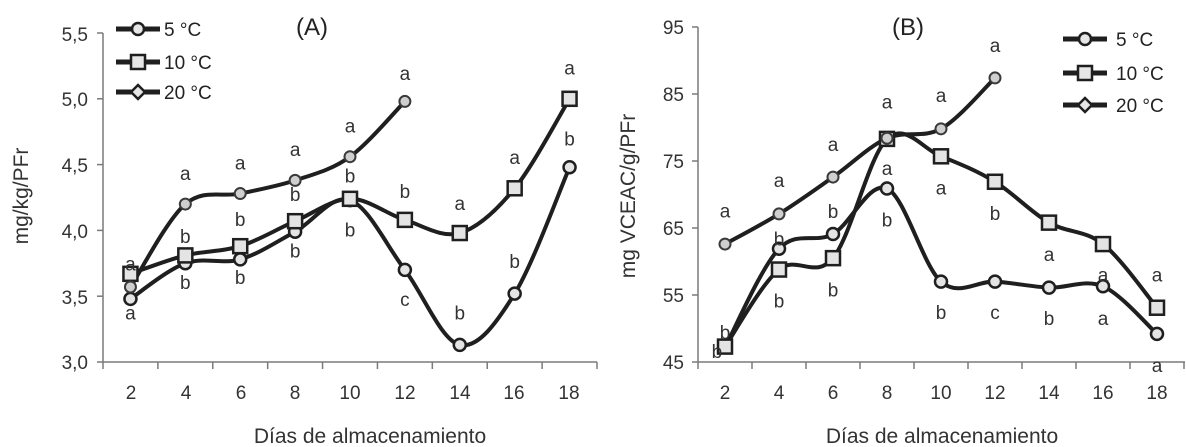  What do you see at coordinates (75, 199) in the screenshot?
I see `panel-a-y-tick-labels: 3,0 3,5 4,0 4,5 5,0 5,5` at bounding box center [75, 199].